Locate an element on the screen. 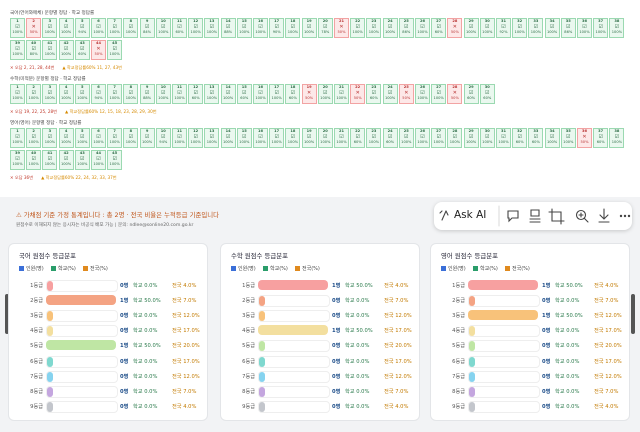  download-icon is located at coordinates (604, 215).